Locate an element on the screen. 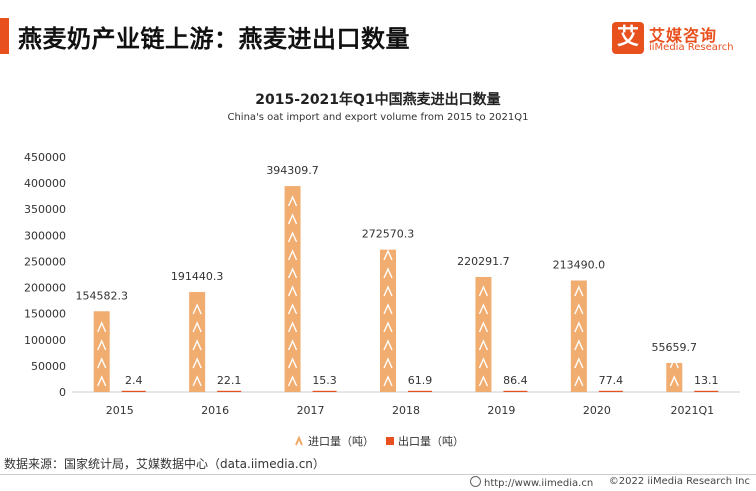 The height and width of the screenshot is (491, 756). brand-name-en: iiMedia Research is located at coordinates (691, 47).